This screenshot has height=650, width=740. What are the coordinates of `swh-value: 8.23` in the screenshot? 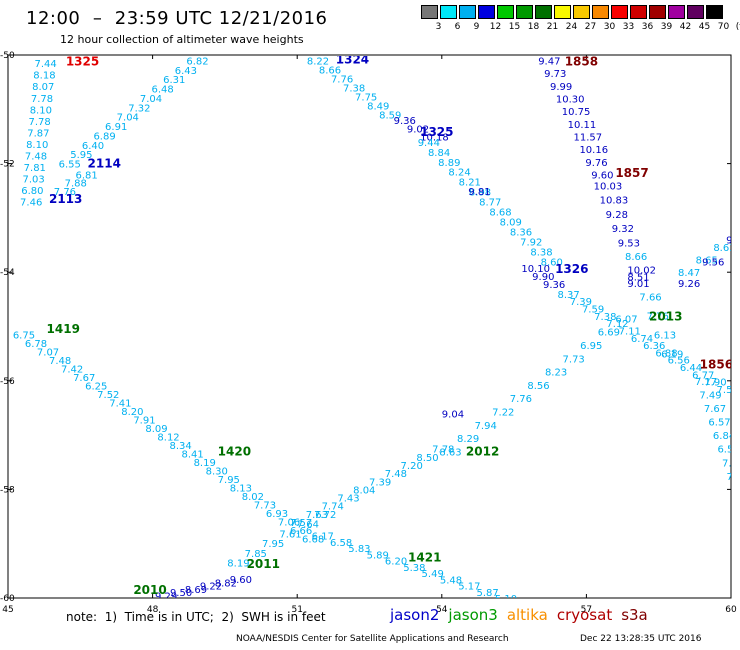 It's located at (556, 373).